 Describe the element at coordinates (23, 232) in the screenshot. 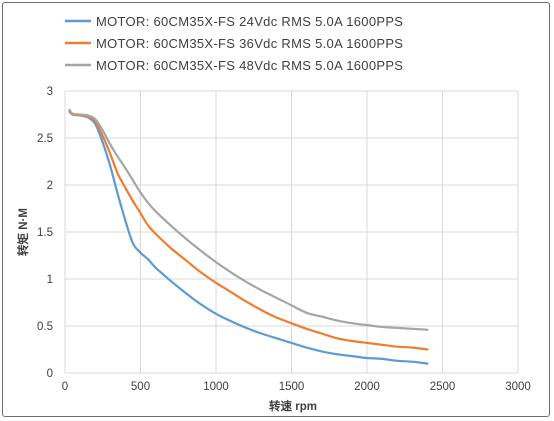

I see `y-axis-title: 转矩 N·M` at that location.